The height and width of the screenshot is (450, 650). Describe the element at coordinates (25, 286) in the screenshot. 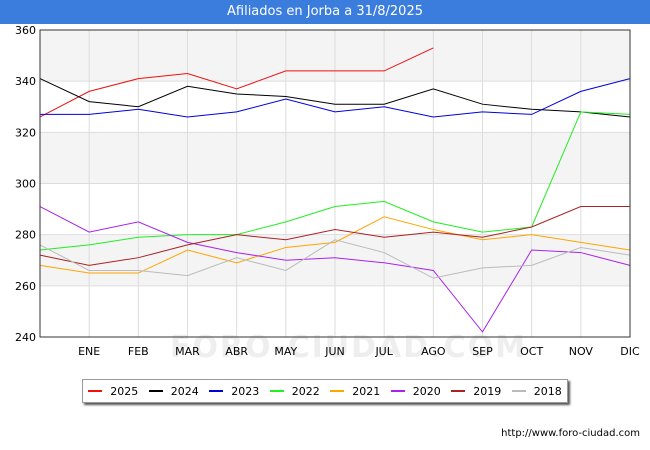

I see `y-tick-label: 260` at that location.